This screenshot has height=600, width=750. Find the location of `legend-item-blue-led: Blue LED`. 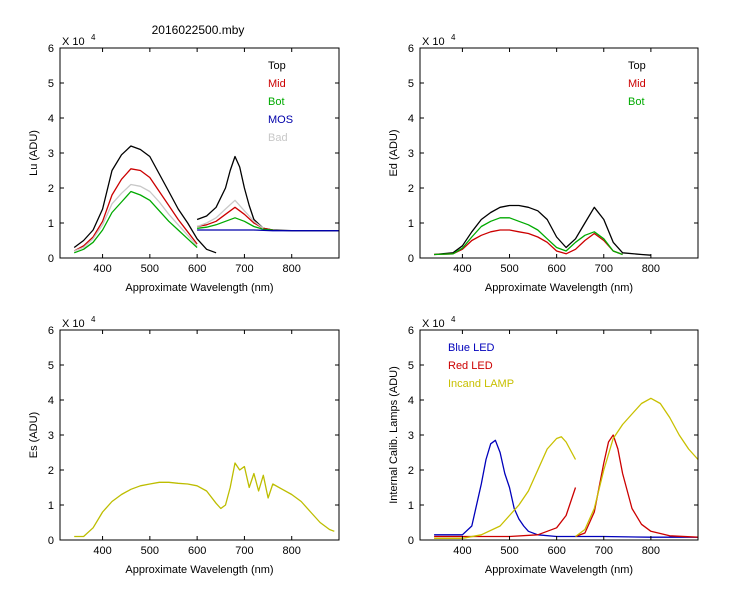

legend-item-blue-led: Blue LED is located at coordinates (471, 348).